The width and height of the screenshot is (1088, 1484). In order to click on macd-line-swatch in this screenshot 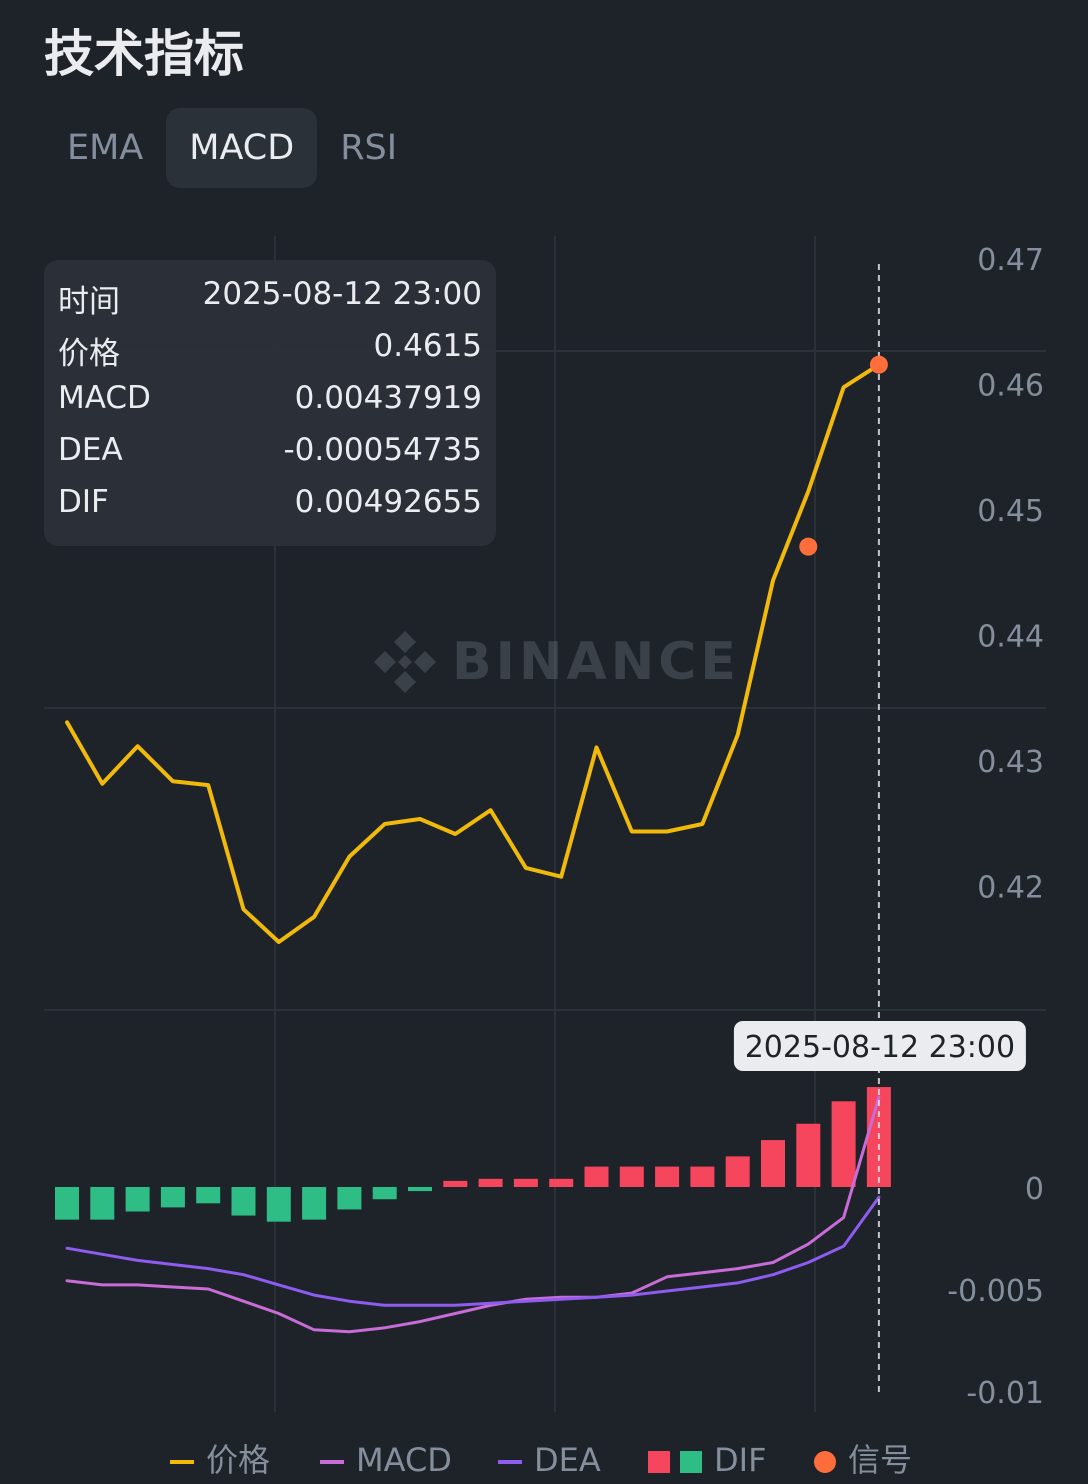, I will do `click(332, 1462)`.